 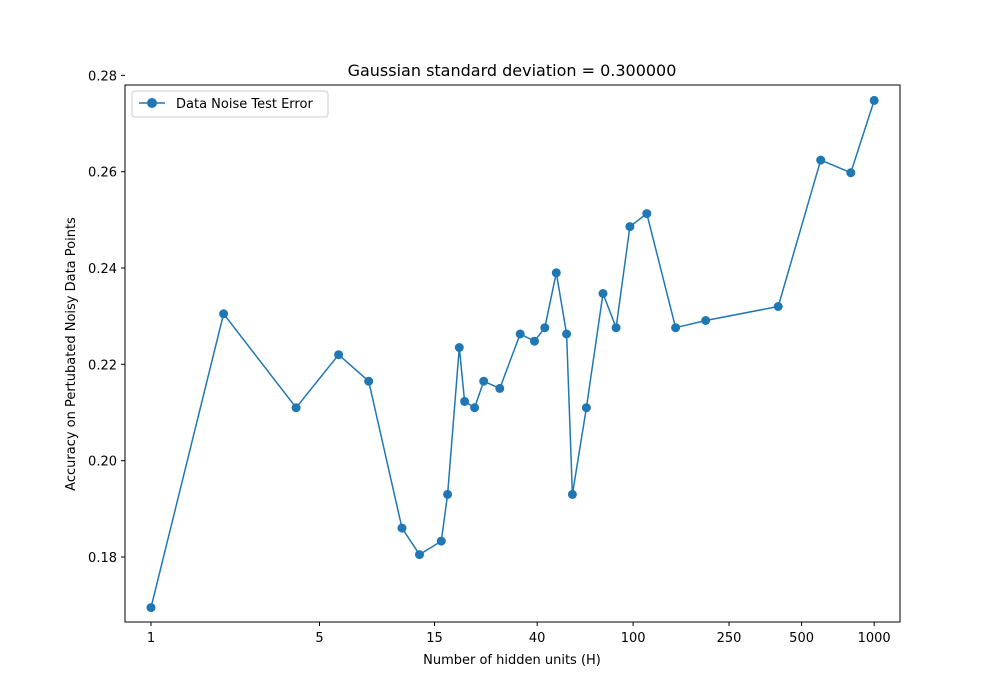 I want to click on y-axis-label: Accuracy on Pertubated Noisy Data Points, so click(x=71, y=354).